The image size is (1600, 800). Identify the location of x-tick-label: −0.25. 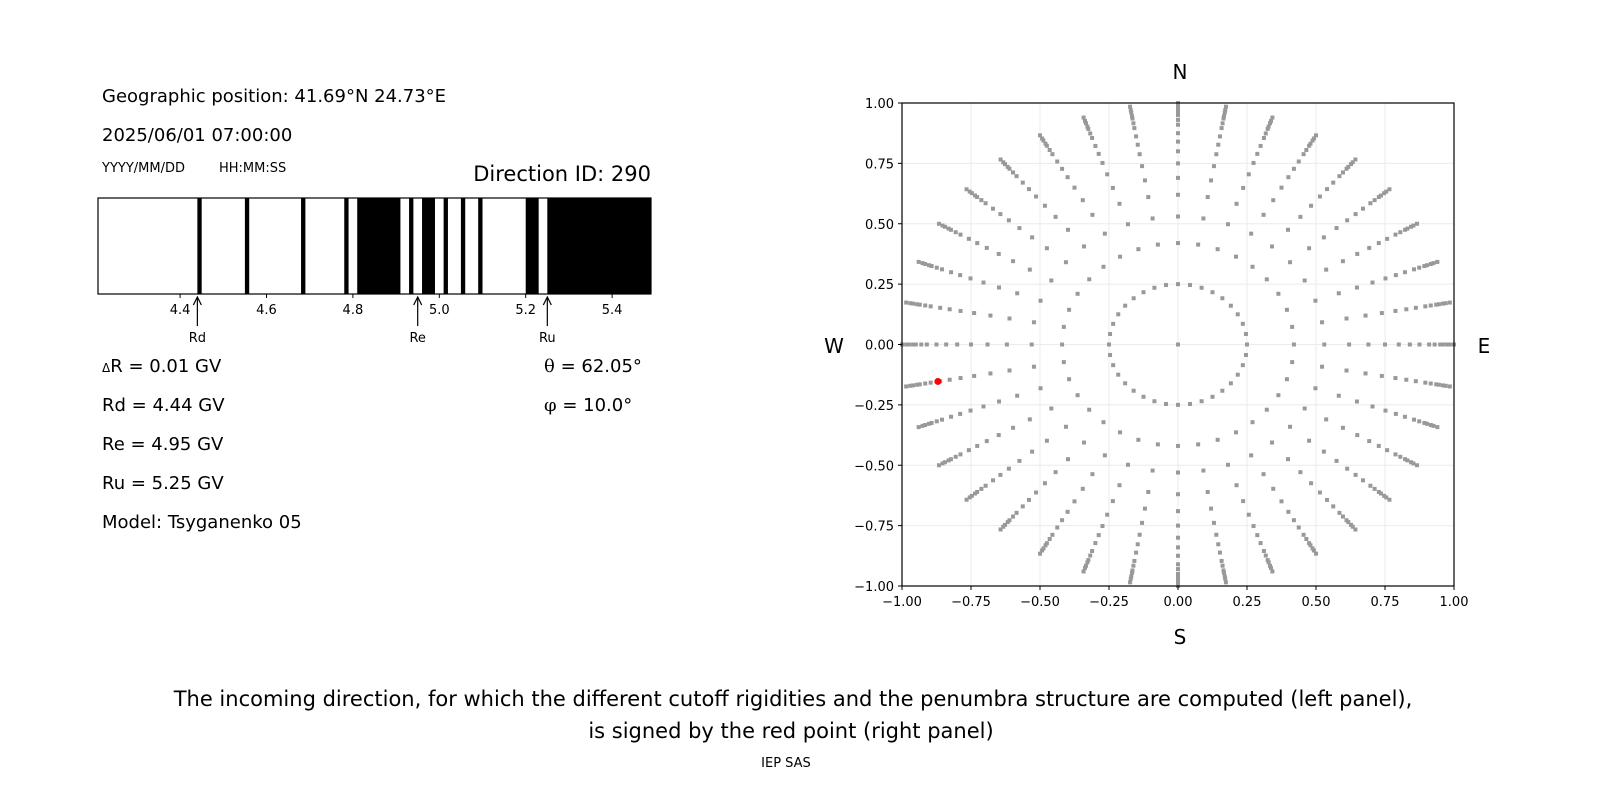
(1109, 602).